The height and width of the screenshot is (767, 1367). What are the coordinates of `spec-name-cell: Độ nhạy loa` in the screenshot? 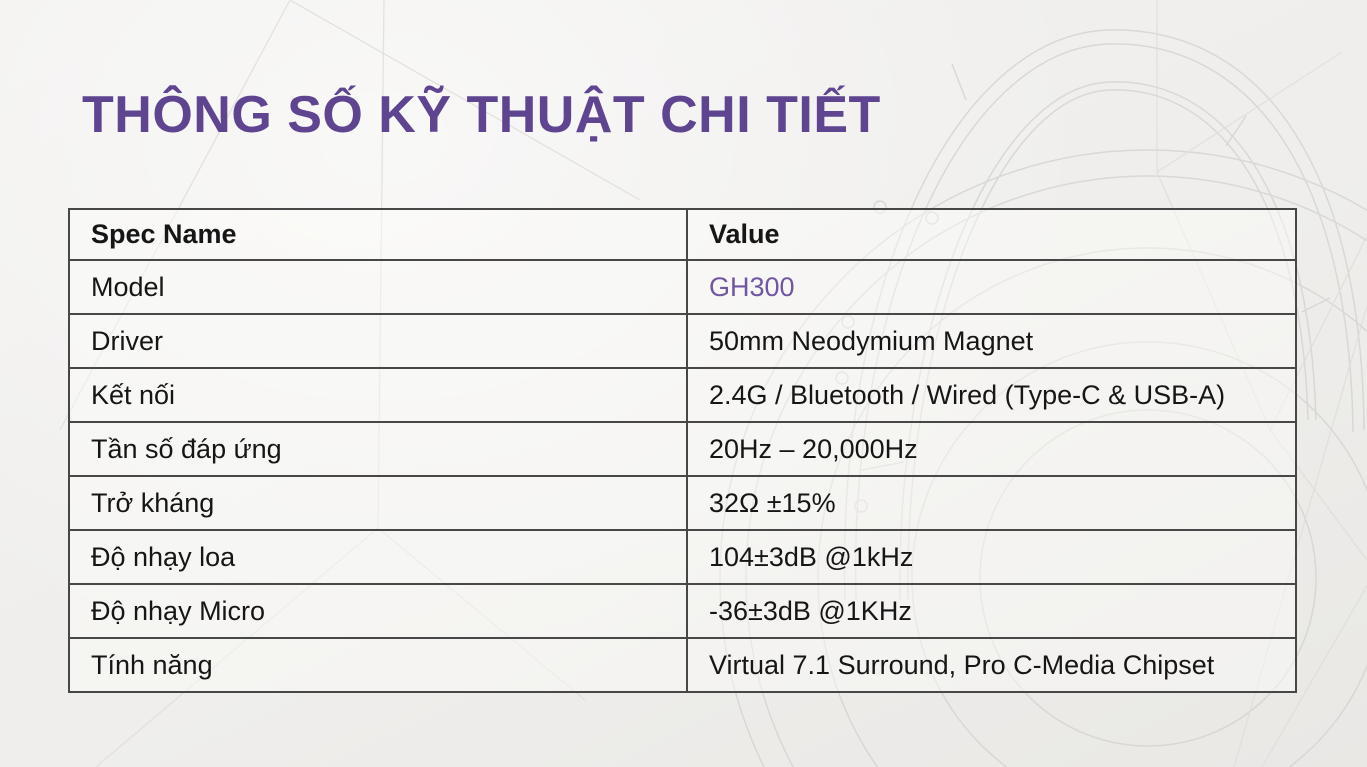 It's located at (379, 557).